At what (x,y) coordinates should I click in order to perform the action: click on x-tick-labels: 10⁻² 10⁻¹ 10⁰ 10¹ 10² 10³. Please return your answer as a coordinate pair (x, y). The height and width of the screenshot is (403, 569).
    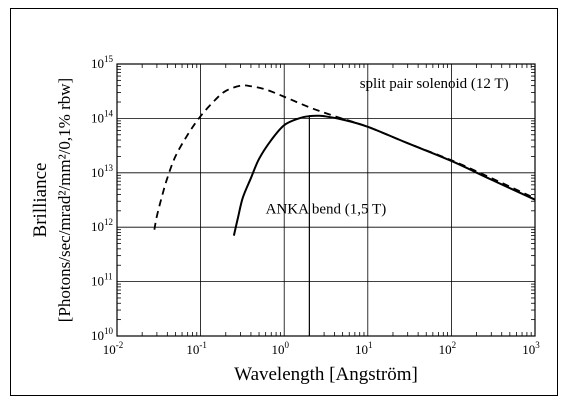
    Looking at the image, I should click on (322, 348).